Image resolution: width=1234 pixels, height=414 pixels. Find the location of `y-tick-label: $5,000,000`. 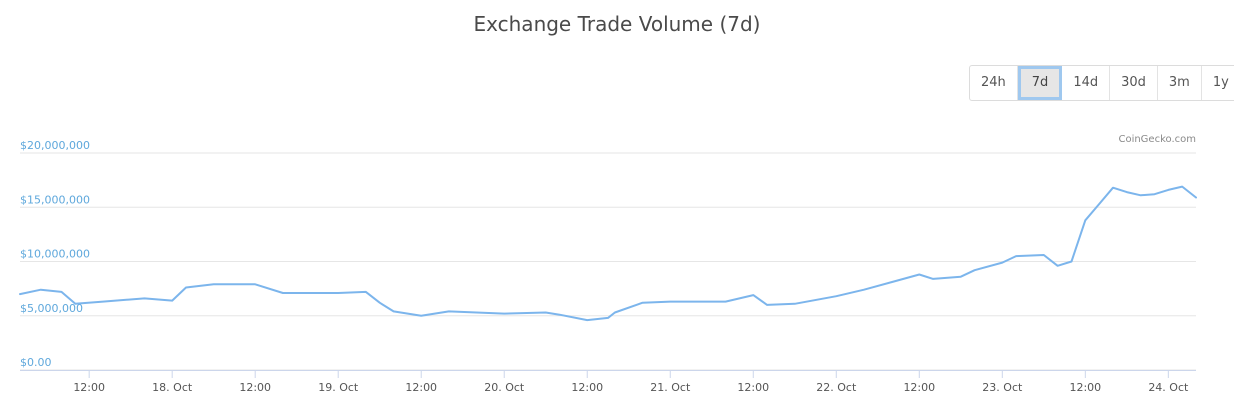

y-tick-label: $5,000,000 is located at coordinates (51, 308).